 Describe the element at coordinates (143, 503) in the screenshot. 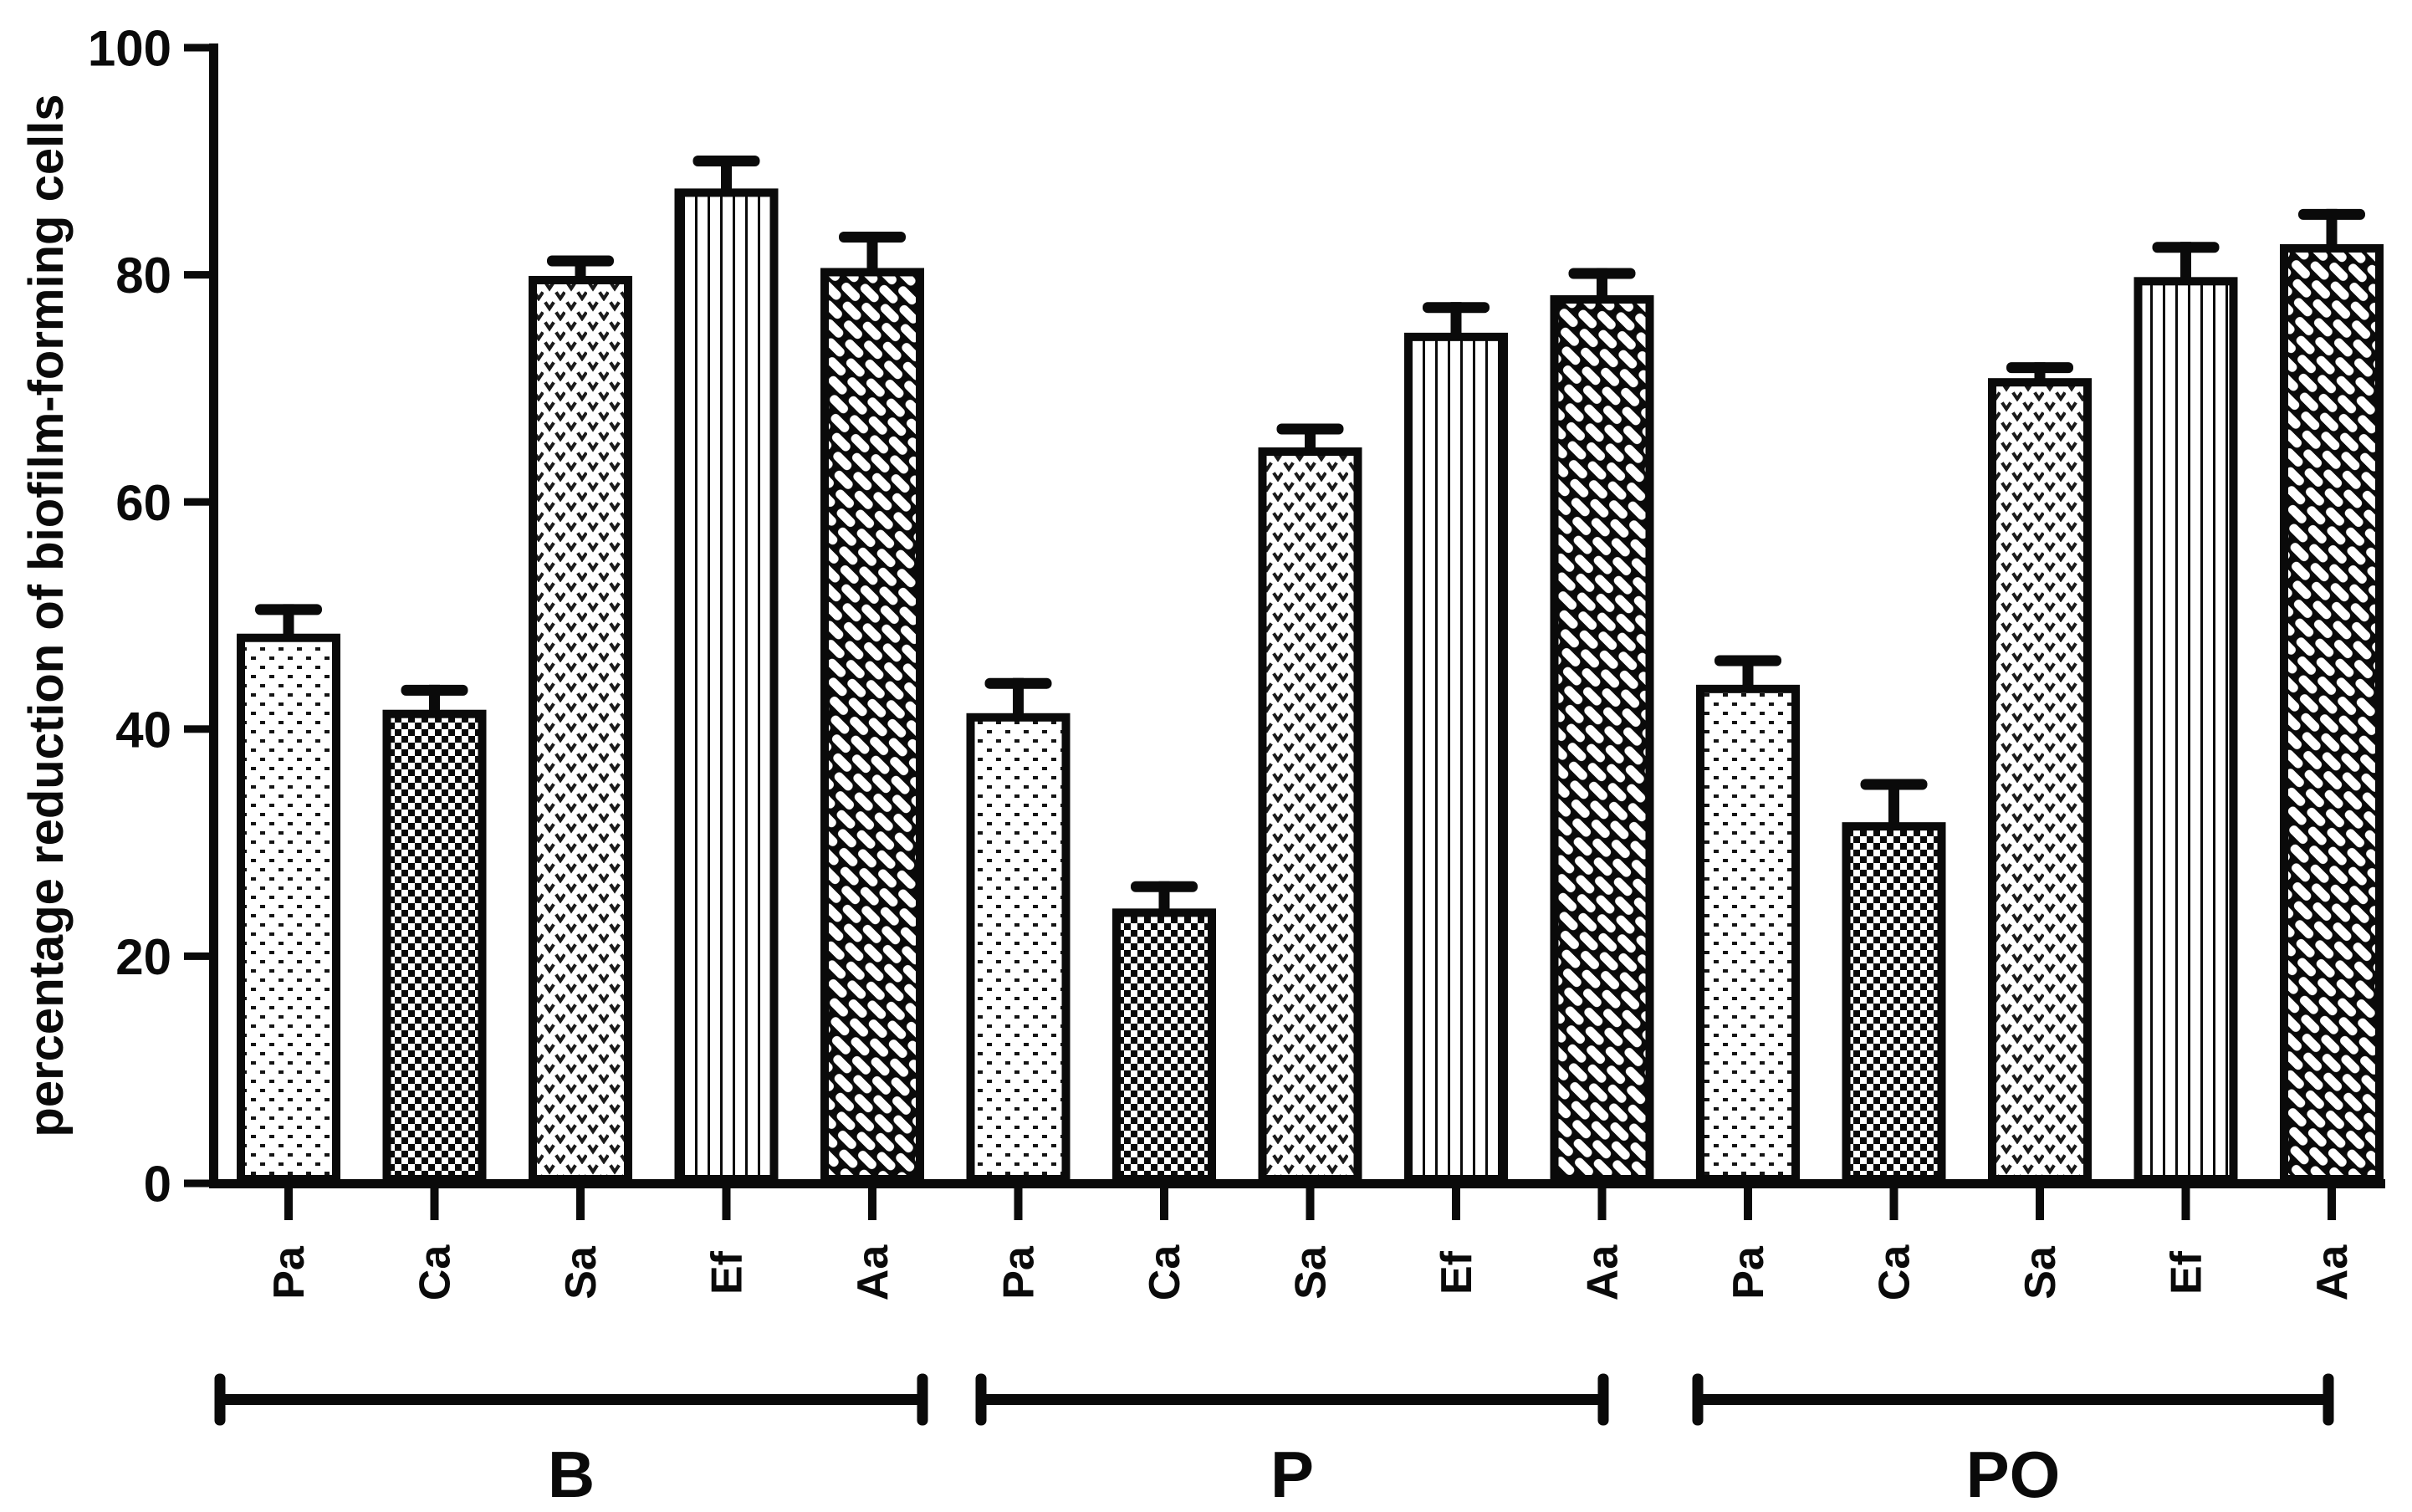

I see `y-tick-label: 60` at that location.